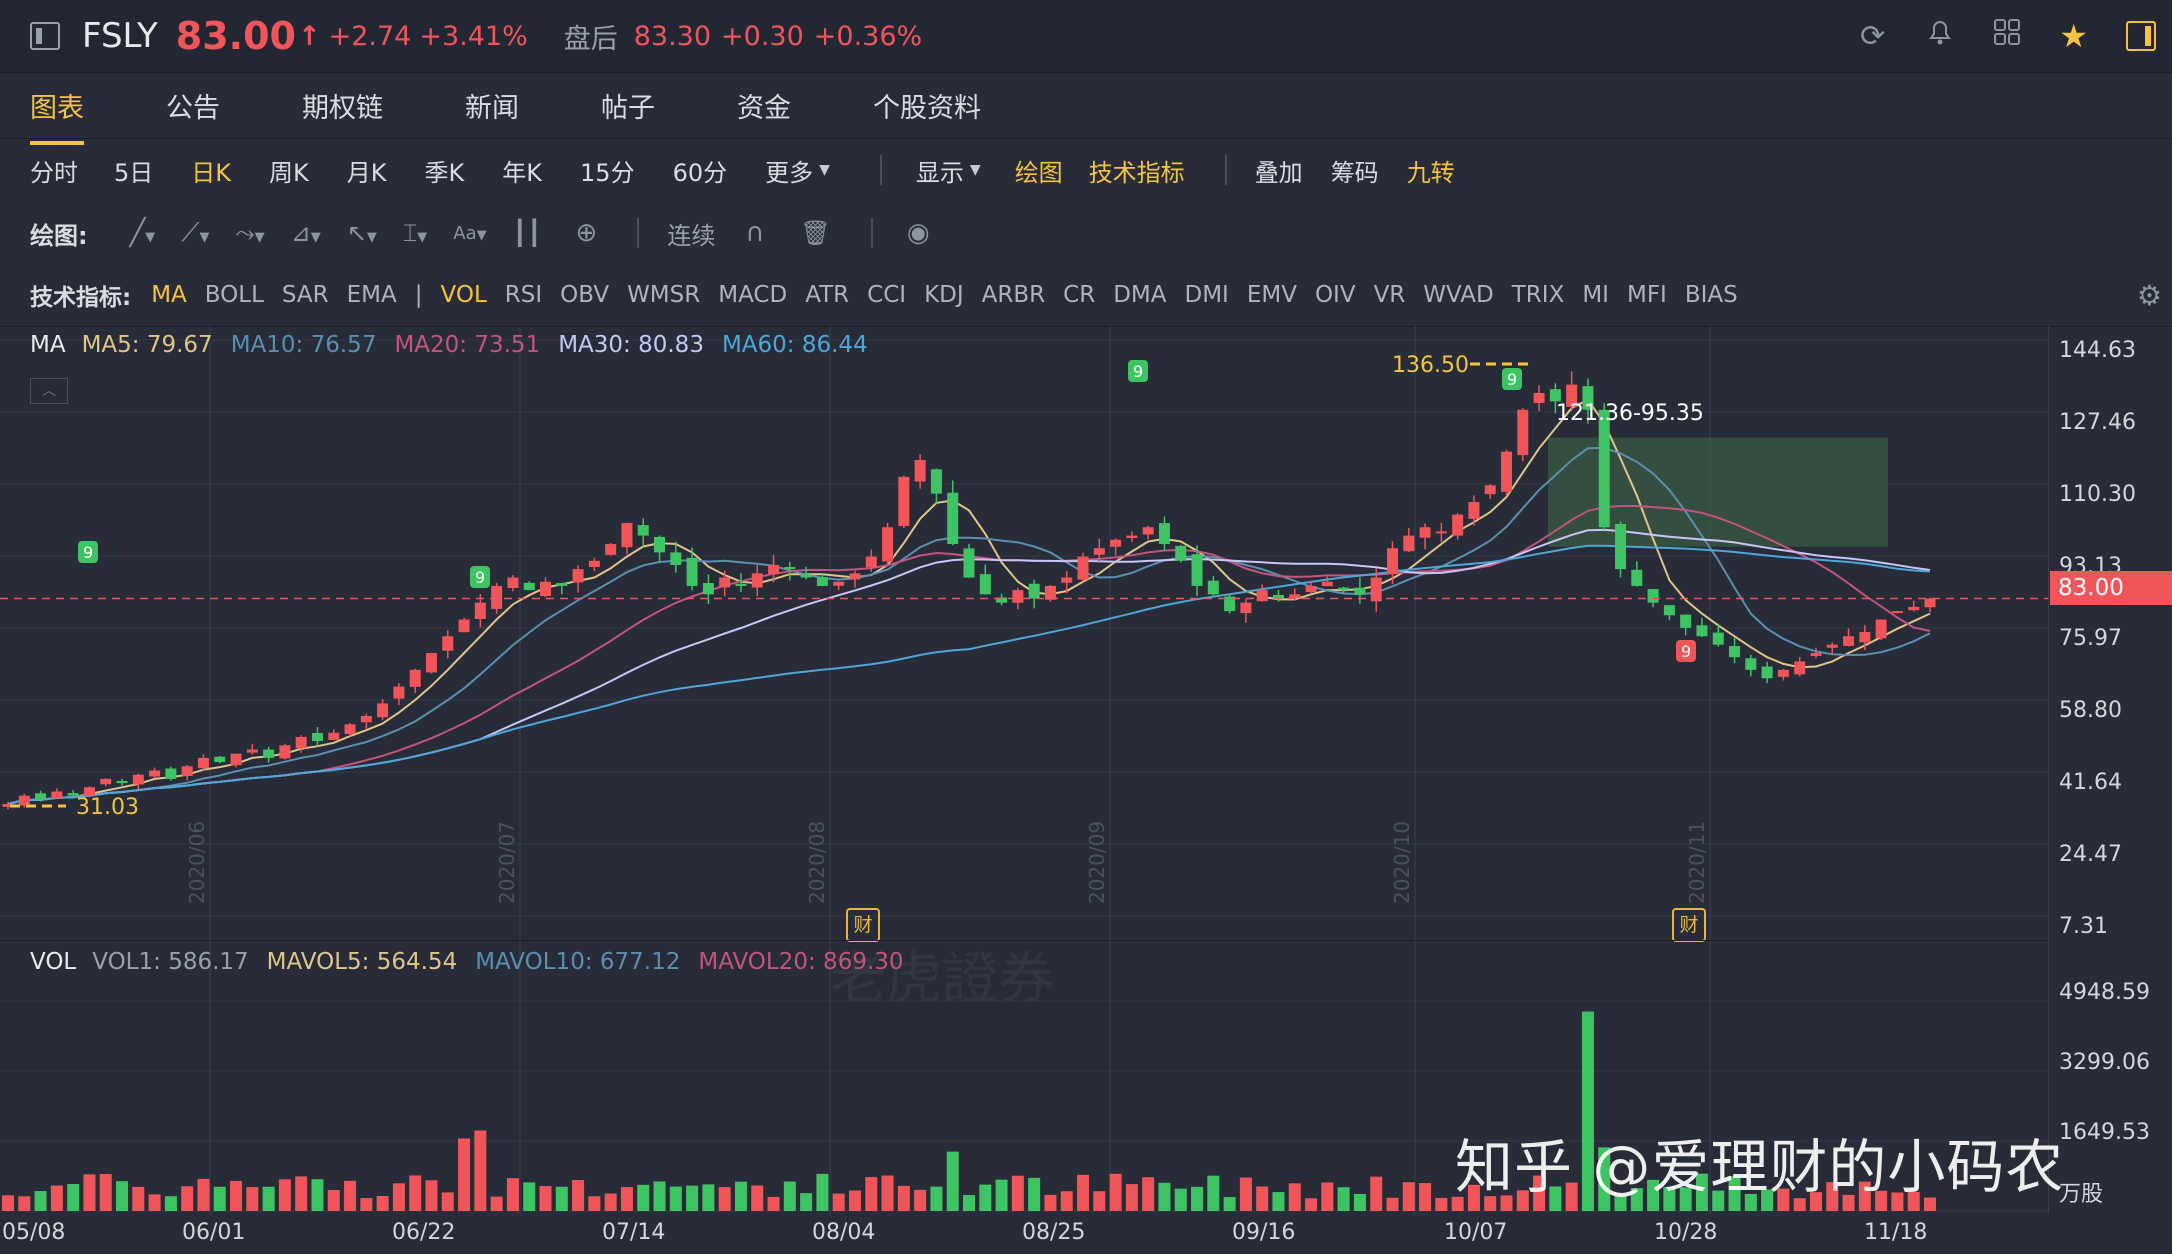 Image resolution: width=2172 pixels, height=1254 pixels. Describe the element at coordinates (522, 172) in the screenshot. I see `period-yearly: 年K` at that location.